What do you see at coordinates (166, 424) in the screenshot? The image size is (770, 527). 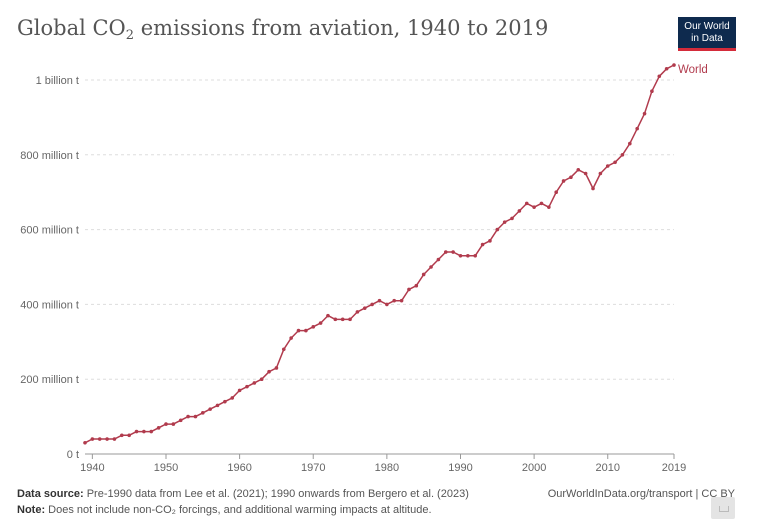 I see `data-point-1950` at bounding box center [166, 424].